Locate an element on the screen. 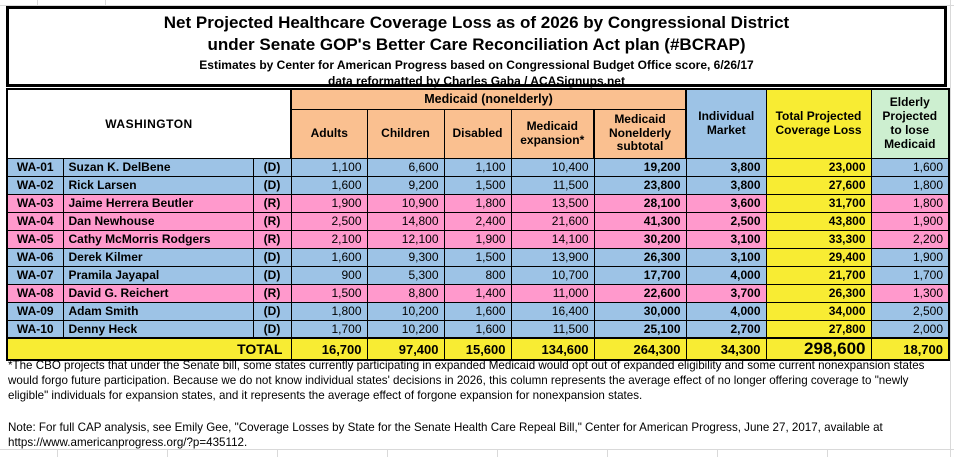 The image size is (954, 457). value-cell: 14,100 is located at coordinates (552, 239).